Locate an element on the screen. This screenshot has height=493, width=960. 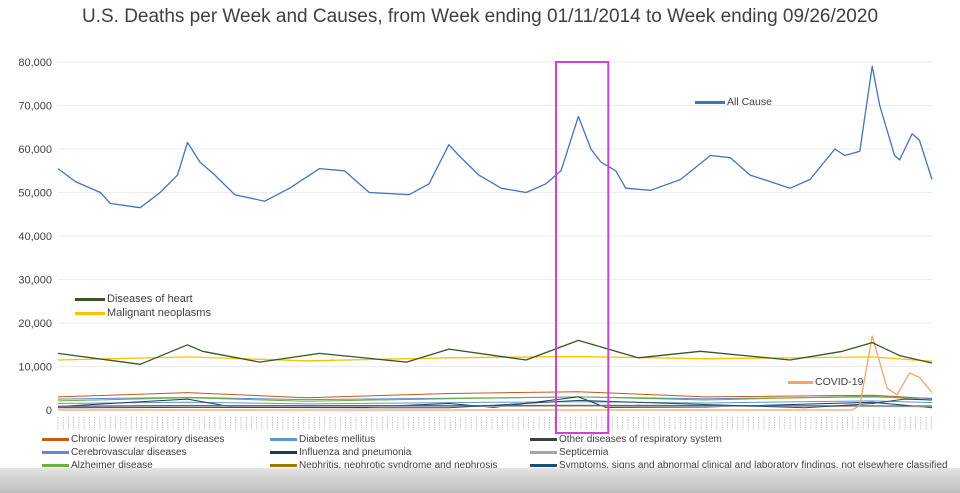
legend-heart: Diseases of heart is located at coordinates (134, 299).